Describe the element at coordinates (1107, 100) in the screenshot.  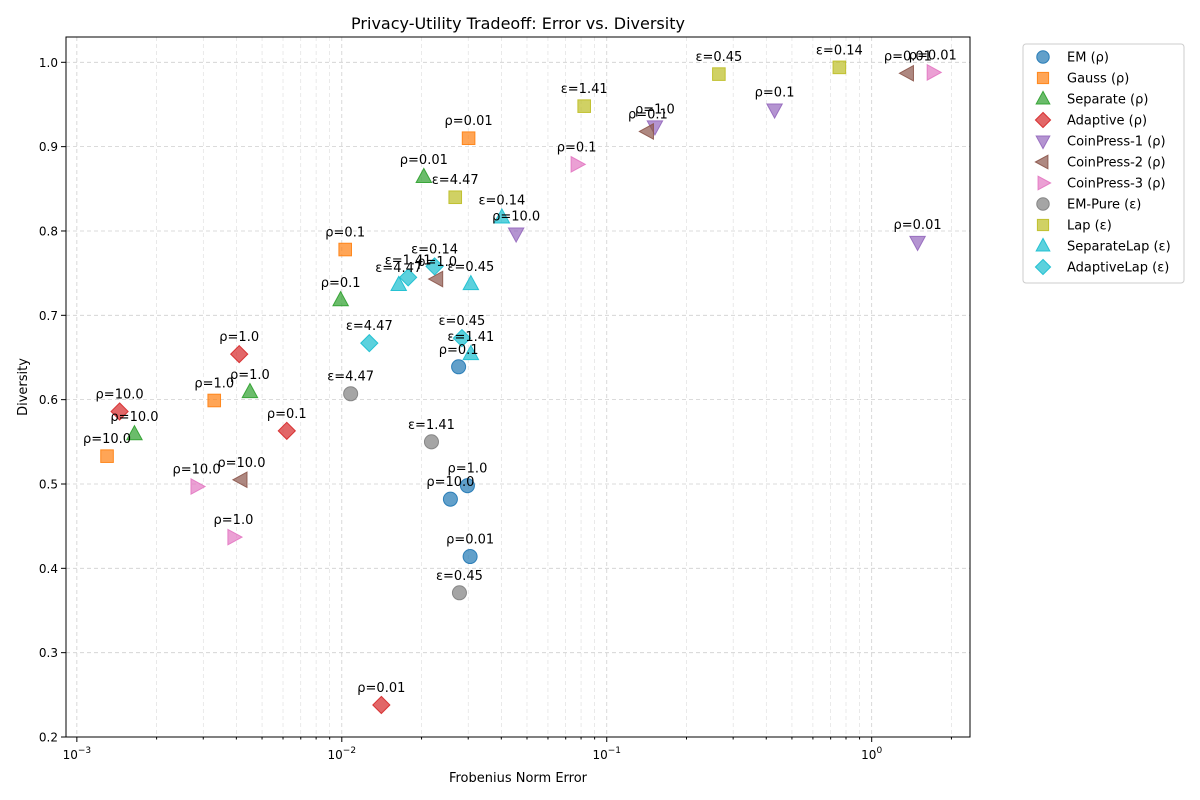
I see `legend-label: Separate (ρ)` at that location.